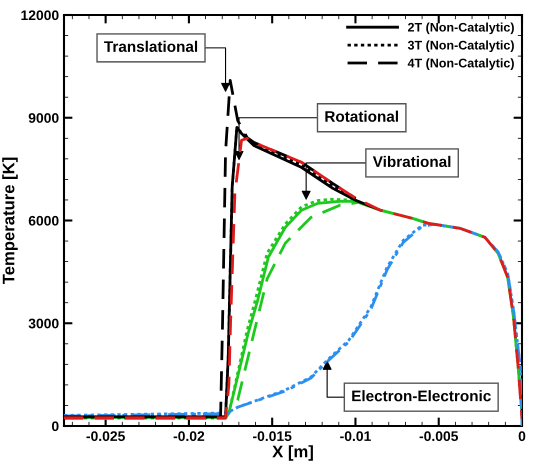 The height and width of the screenshot is (471, 533). What do you see at coordinates (43, 221) in the screenshot?
I see `y-tick-label: 6000` at bounding box center [43, 221].